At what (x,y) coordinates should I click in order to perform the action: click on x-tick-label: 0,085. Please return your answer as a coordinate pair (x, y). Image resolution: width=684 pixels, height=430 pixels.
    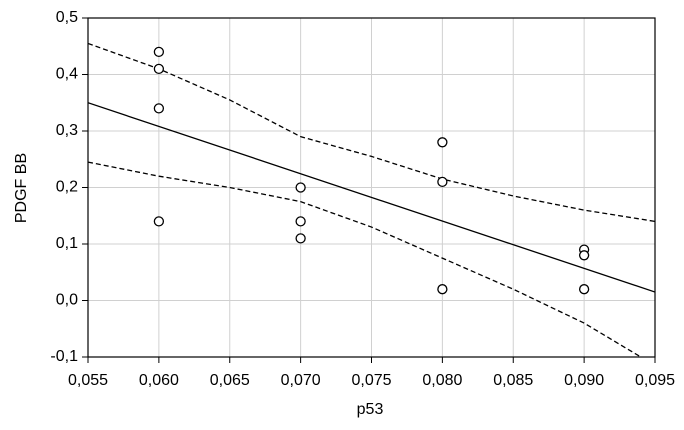
    Looking at the image, I should click on (513, 380).